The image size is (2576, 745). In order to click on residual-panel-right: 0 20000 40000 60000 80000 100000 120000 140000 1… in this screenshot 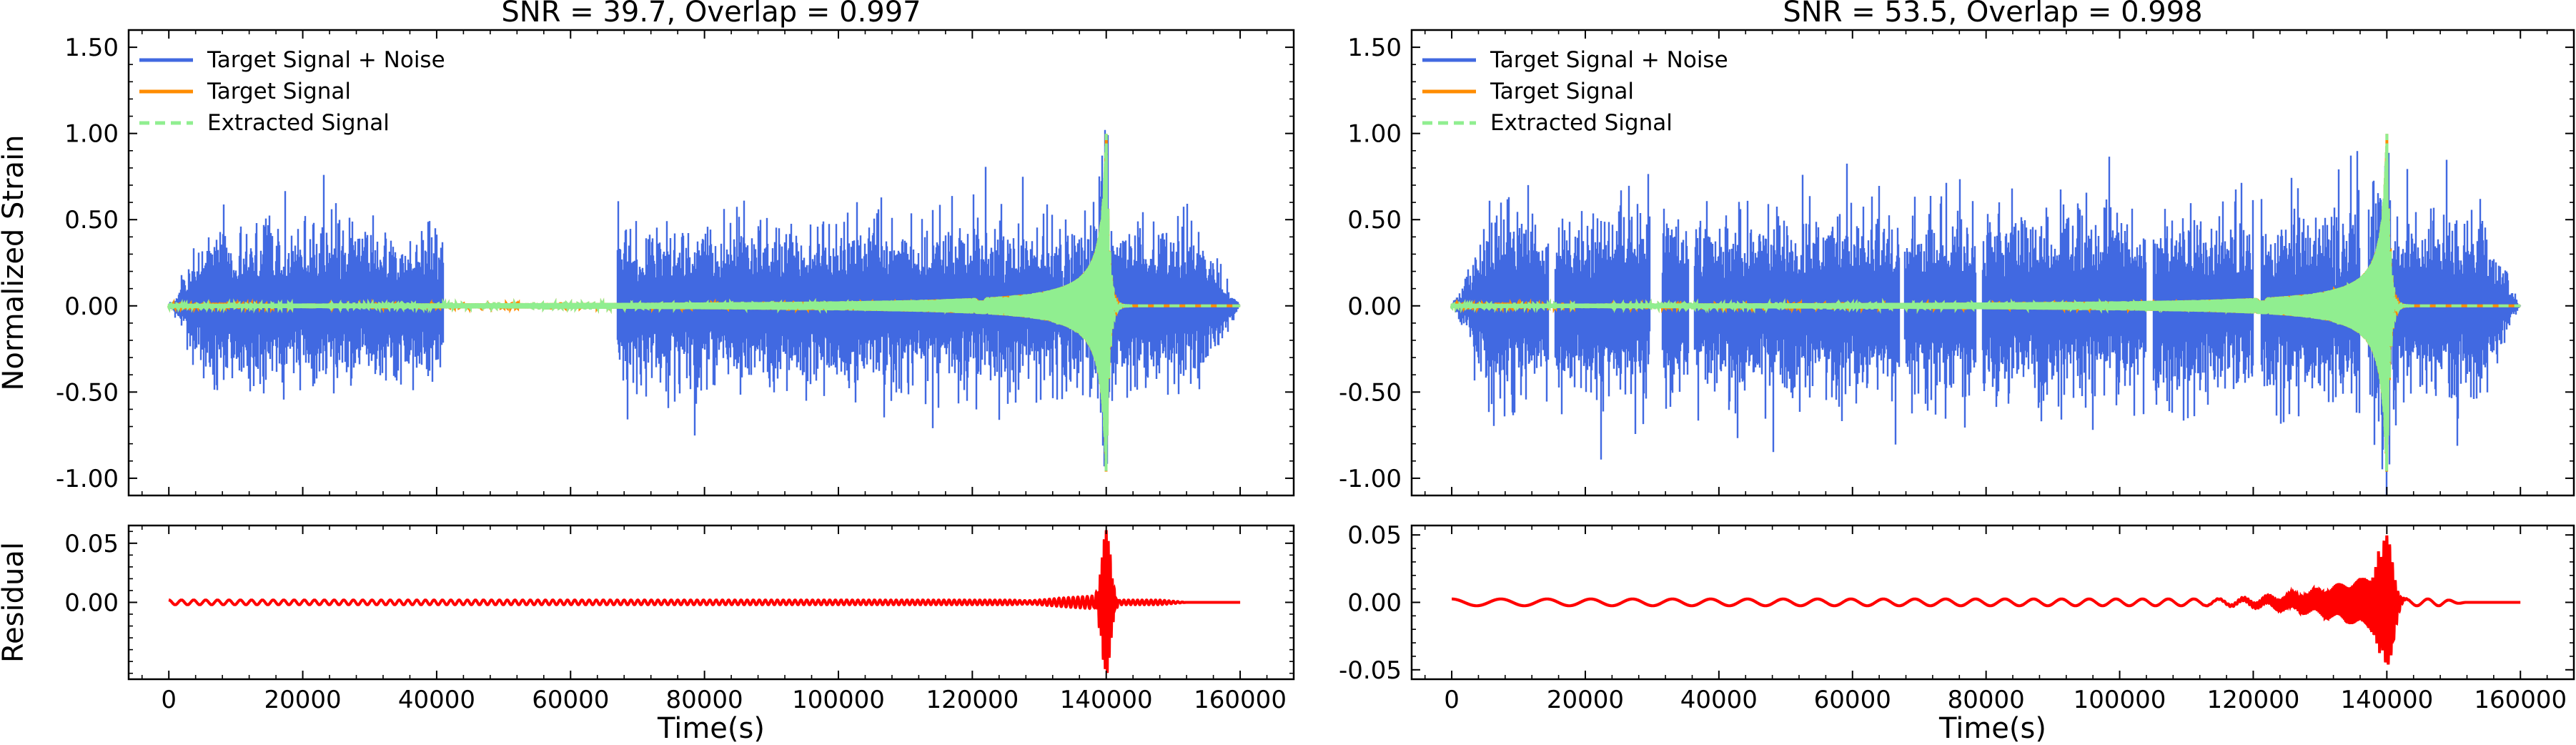, I will do `click(1957, 633)`.